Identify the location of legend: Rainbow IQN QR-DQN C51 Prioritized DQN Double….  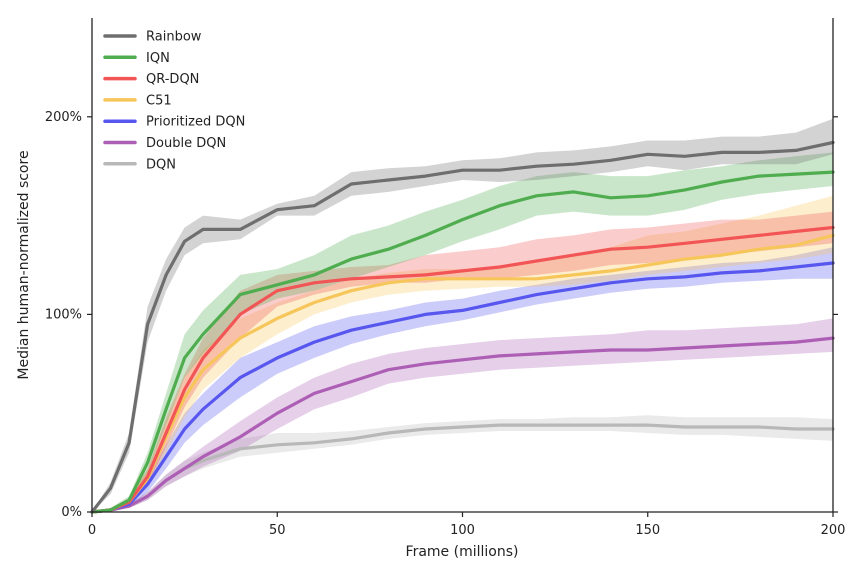
(174, 101).